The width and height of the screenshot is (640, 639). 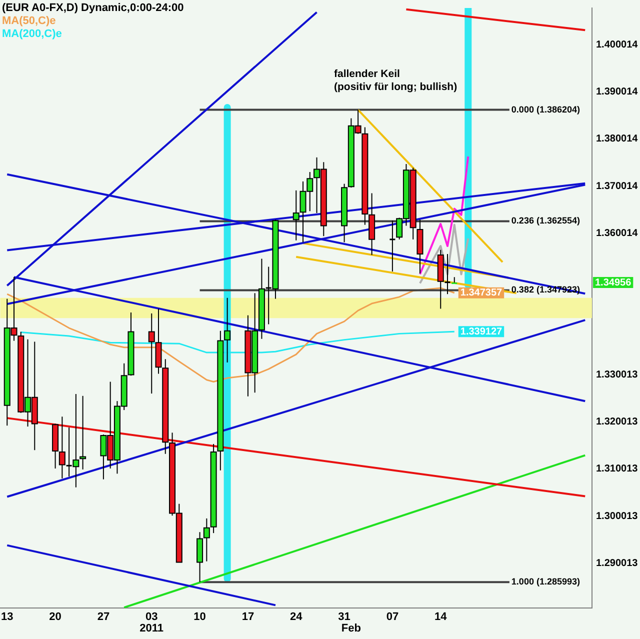 What do you see at coordinates (617, 92) in the screenshot?
I see `y-tick-label: 1.390014` at bounding box center [617, 92].